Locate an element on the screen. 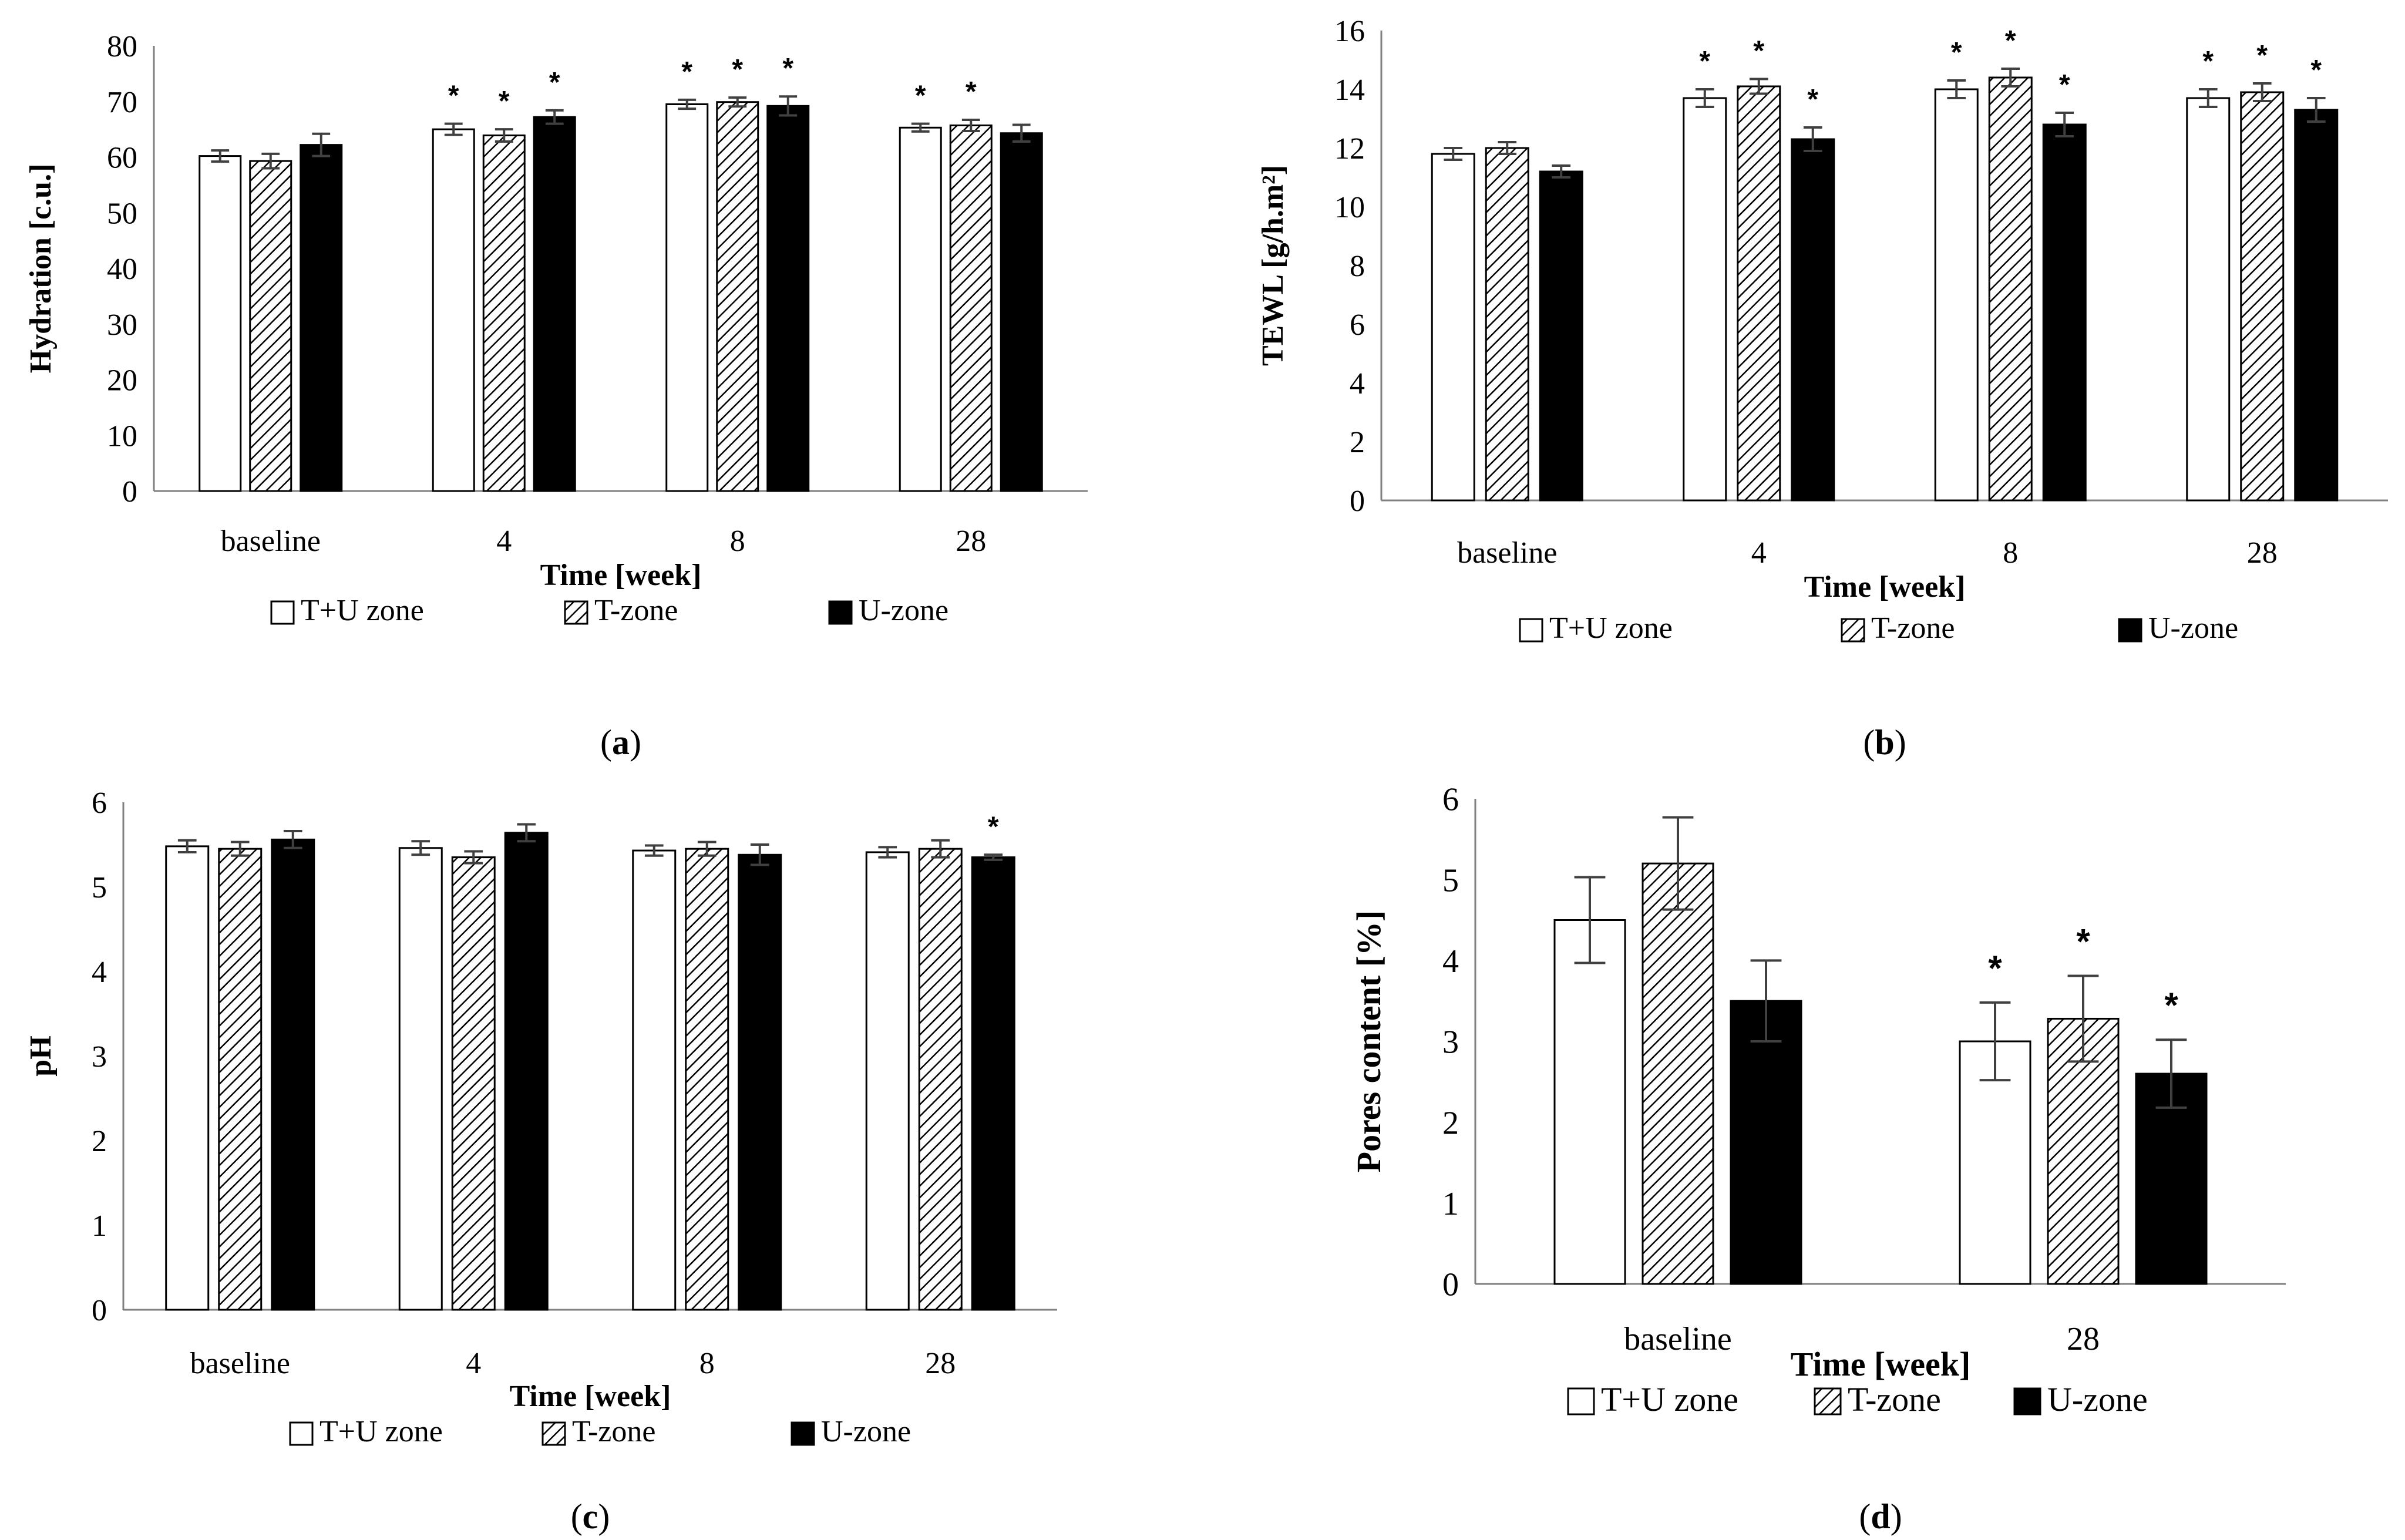 Image resolution: width=2405 pixels, height=1540 pixels. x-category-label: 8 is located at coordinates (737, 541).